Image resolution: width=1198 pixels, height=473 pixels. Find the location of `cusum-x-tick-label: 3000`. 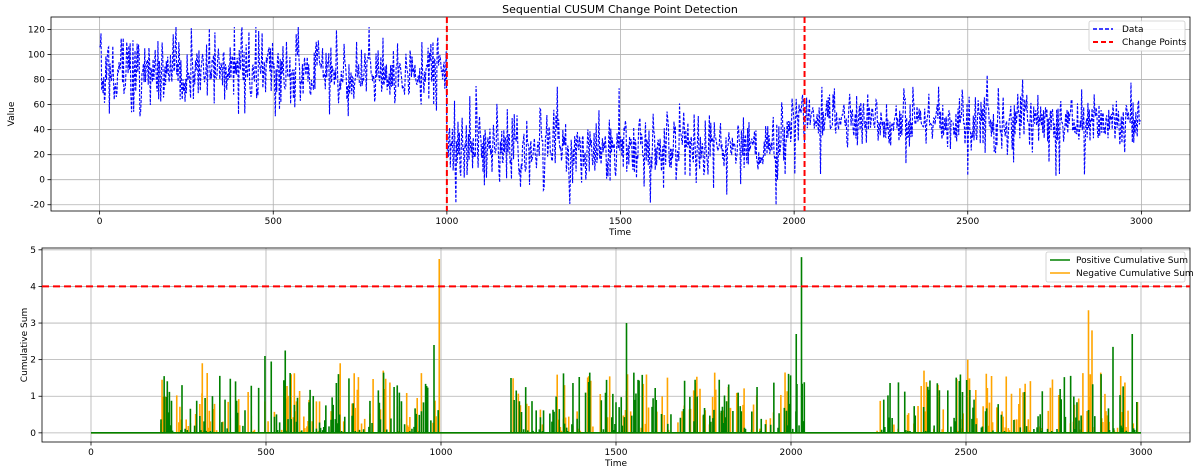

cusum-x-tick-label: 3000 is located at coordinates (1141, 453).